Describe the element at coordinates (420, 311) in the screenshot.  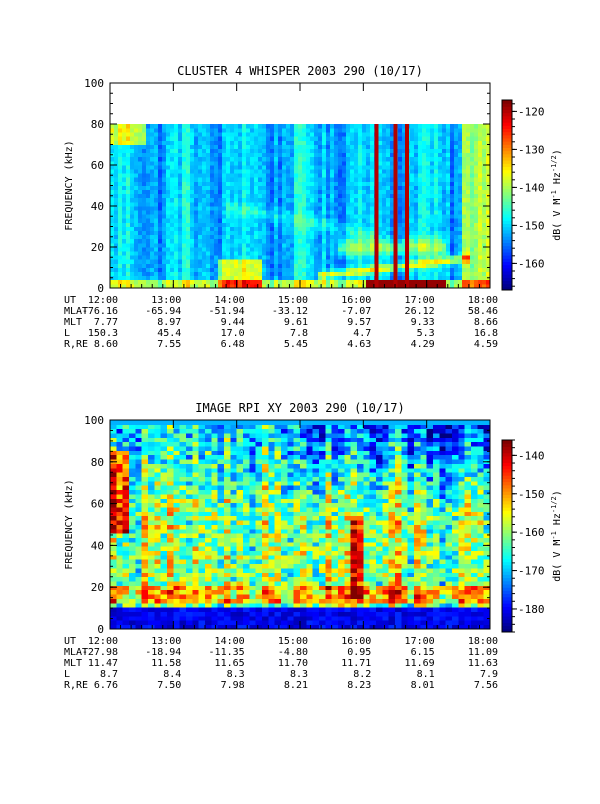
I see `ephemeris-value: 26.12` at that location.